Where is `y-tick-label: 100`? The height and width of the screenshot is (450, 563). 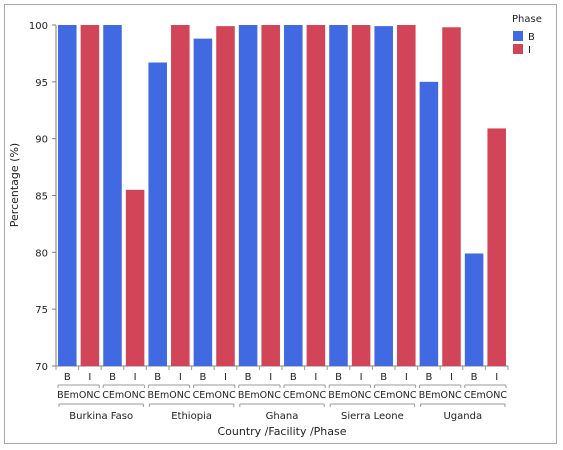
y-tick-label: 100 is located at coordinates (38, 26).